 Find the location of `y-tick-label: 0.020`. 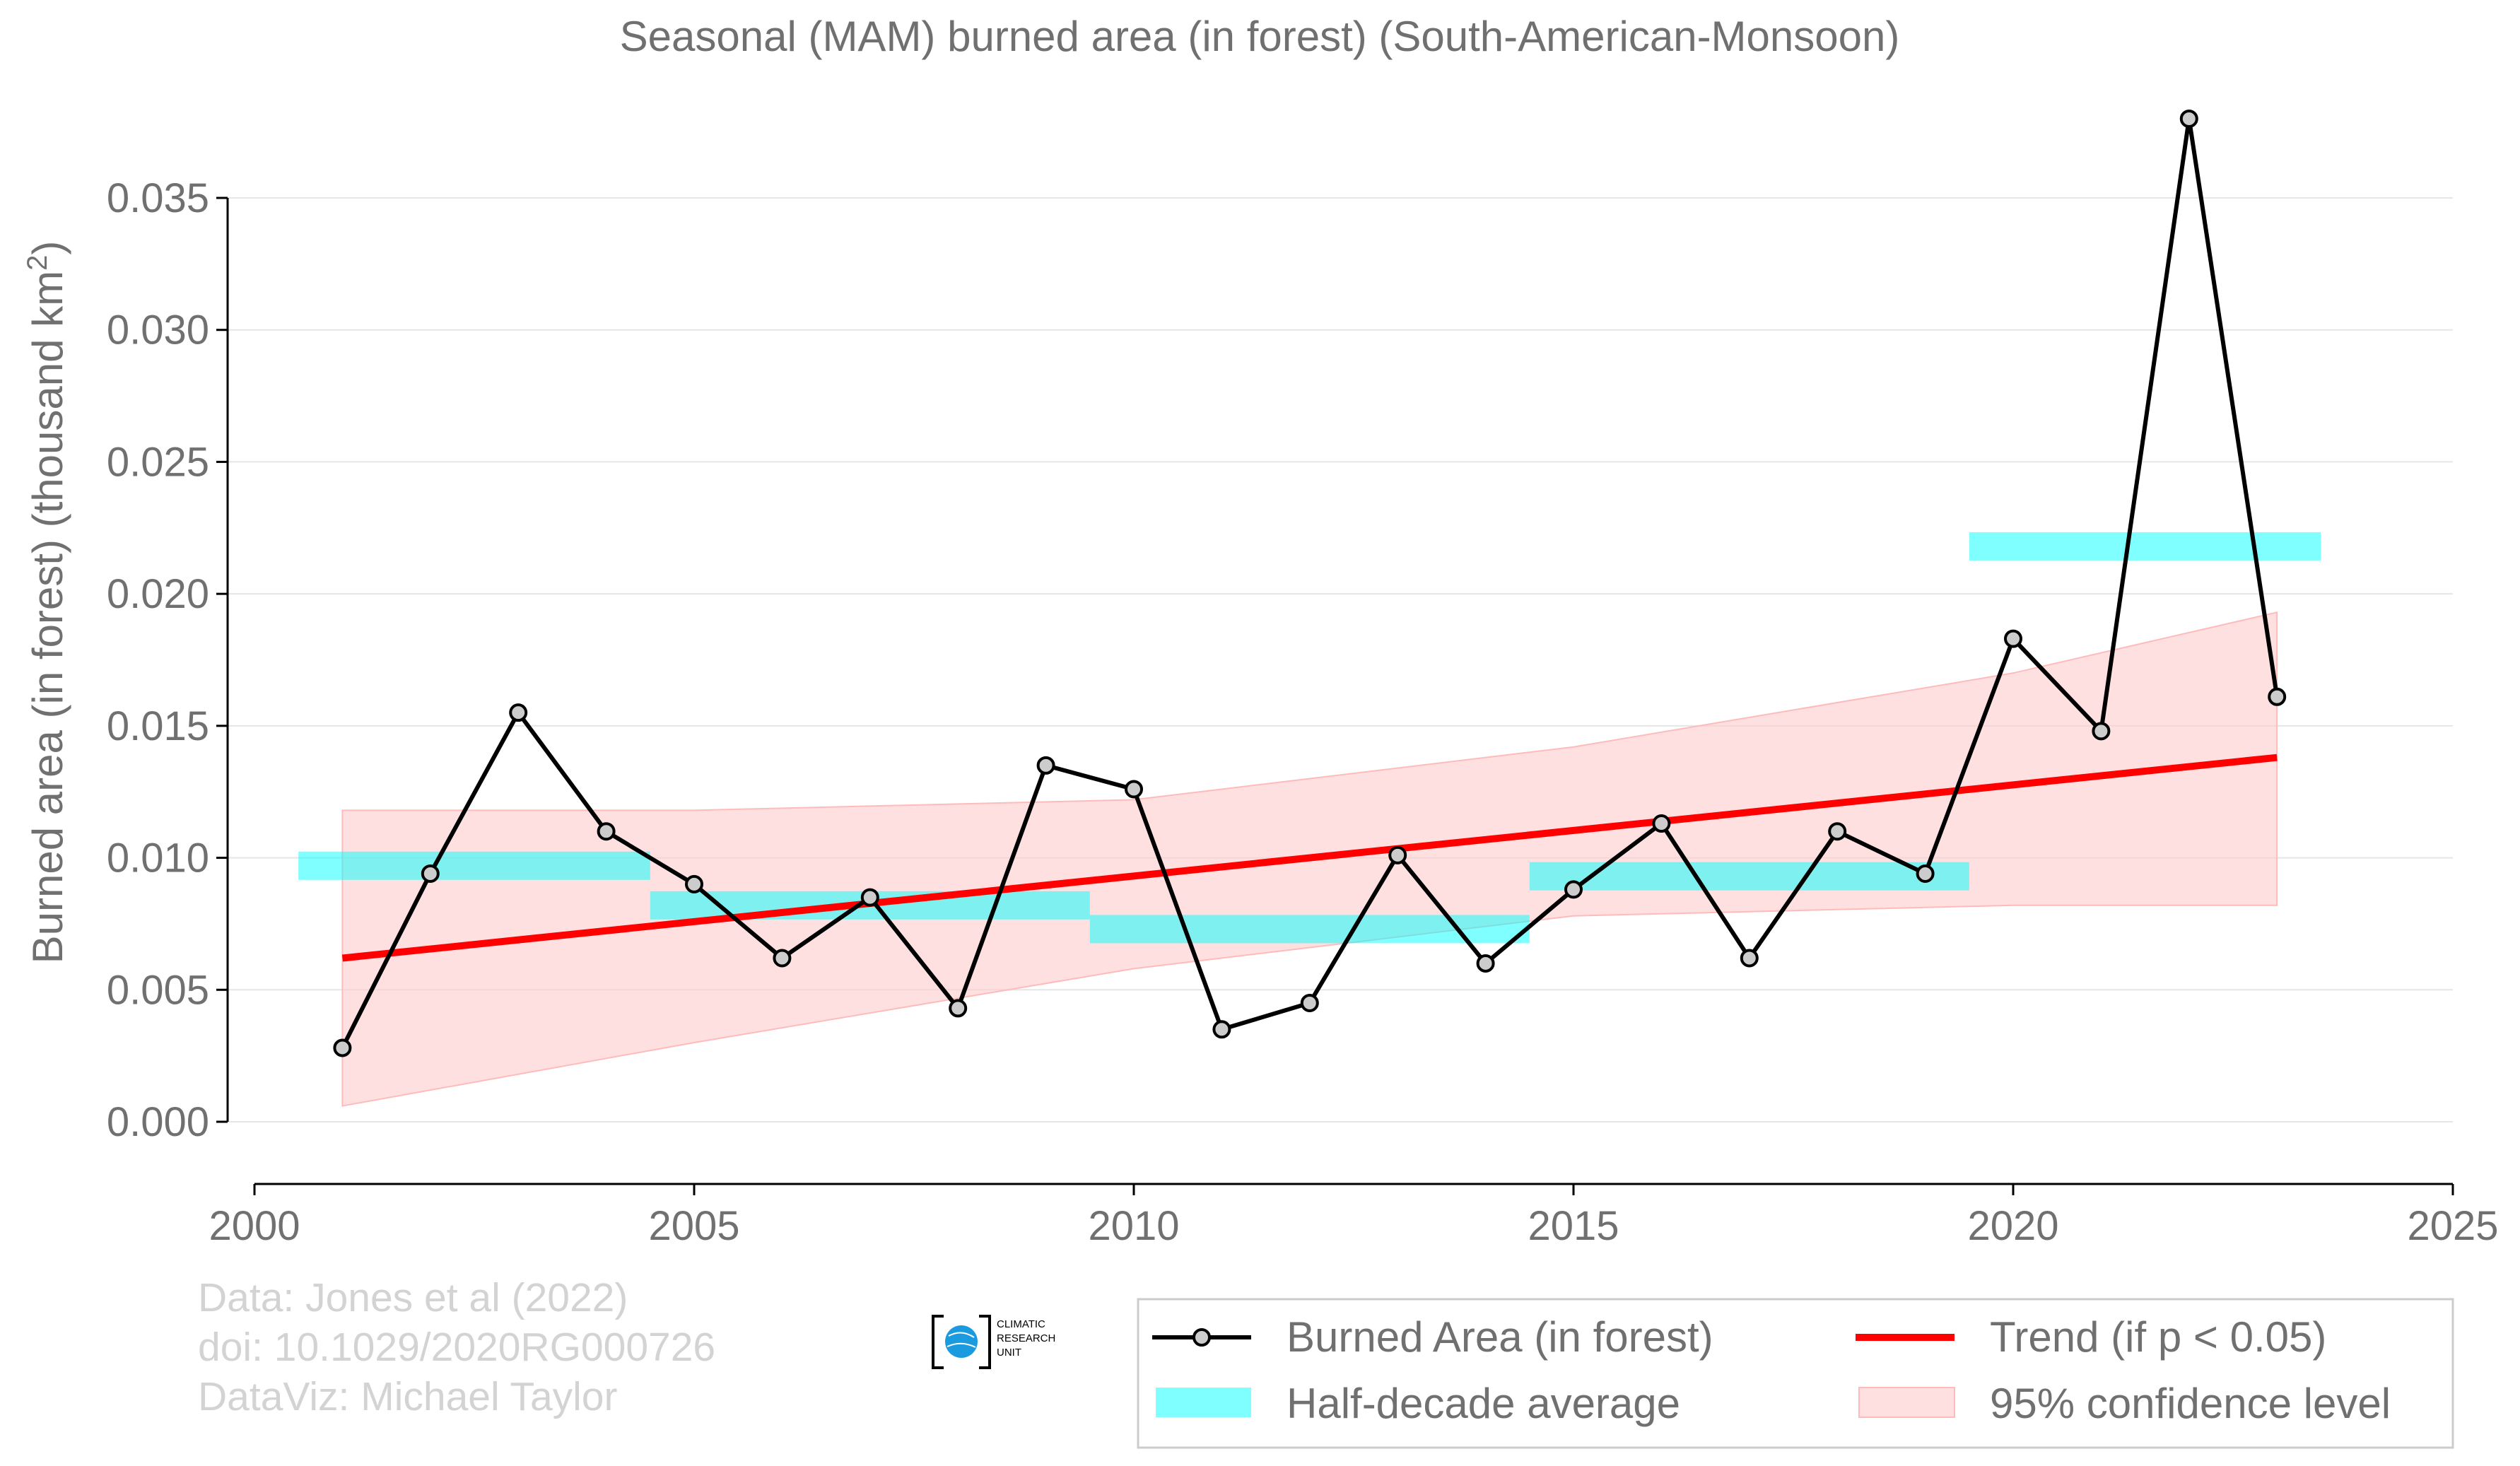

y-tick-label: 0.020 is located at coordinates (158, 594).